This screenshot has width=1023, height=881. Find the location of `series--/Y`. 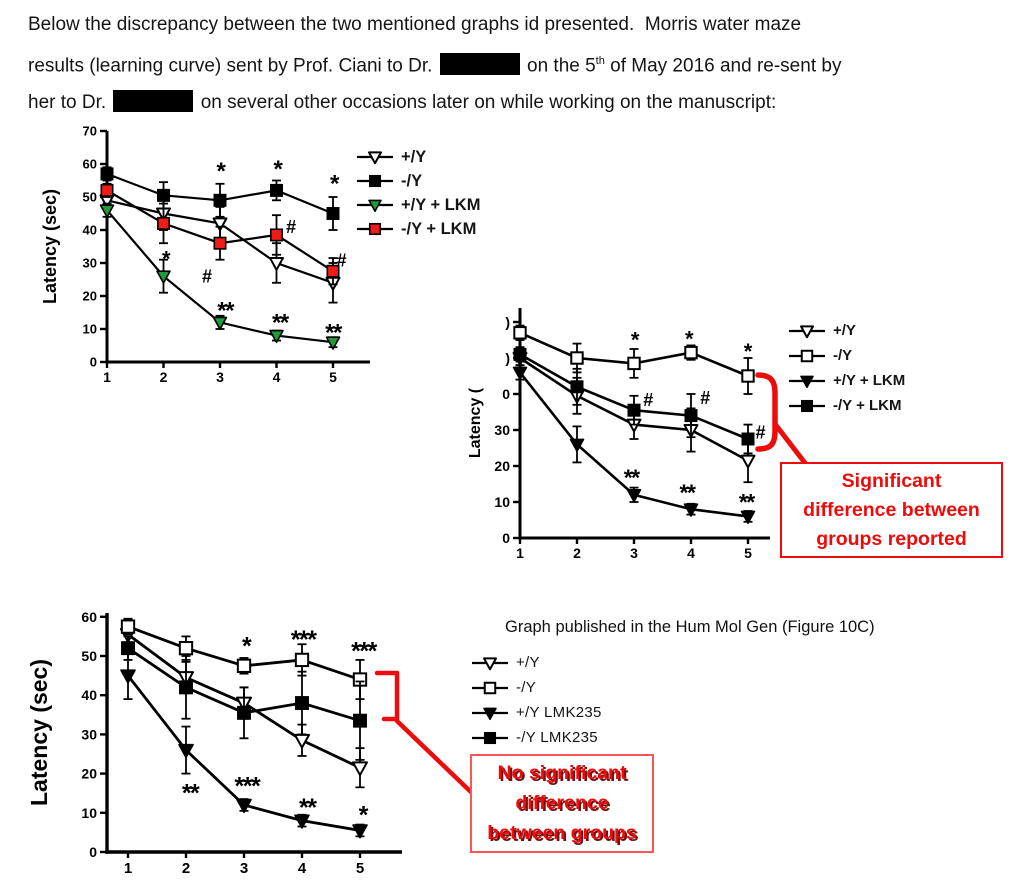

series--/Y is located at coordinates (220, 198).